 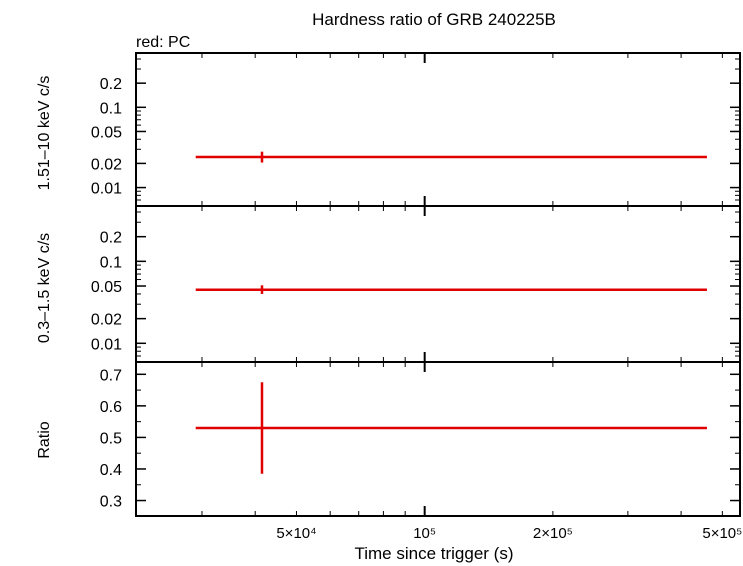 I want to click on x-tick-label: 10⁵, so click(x=424, y=533).